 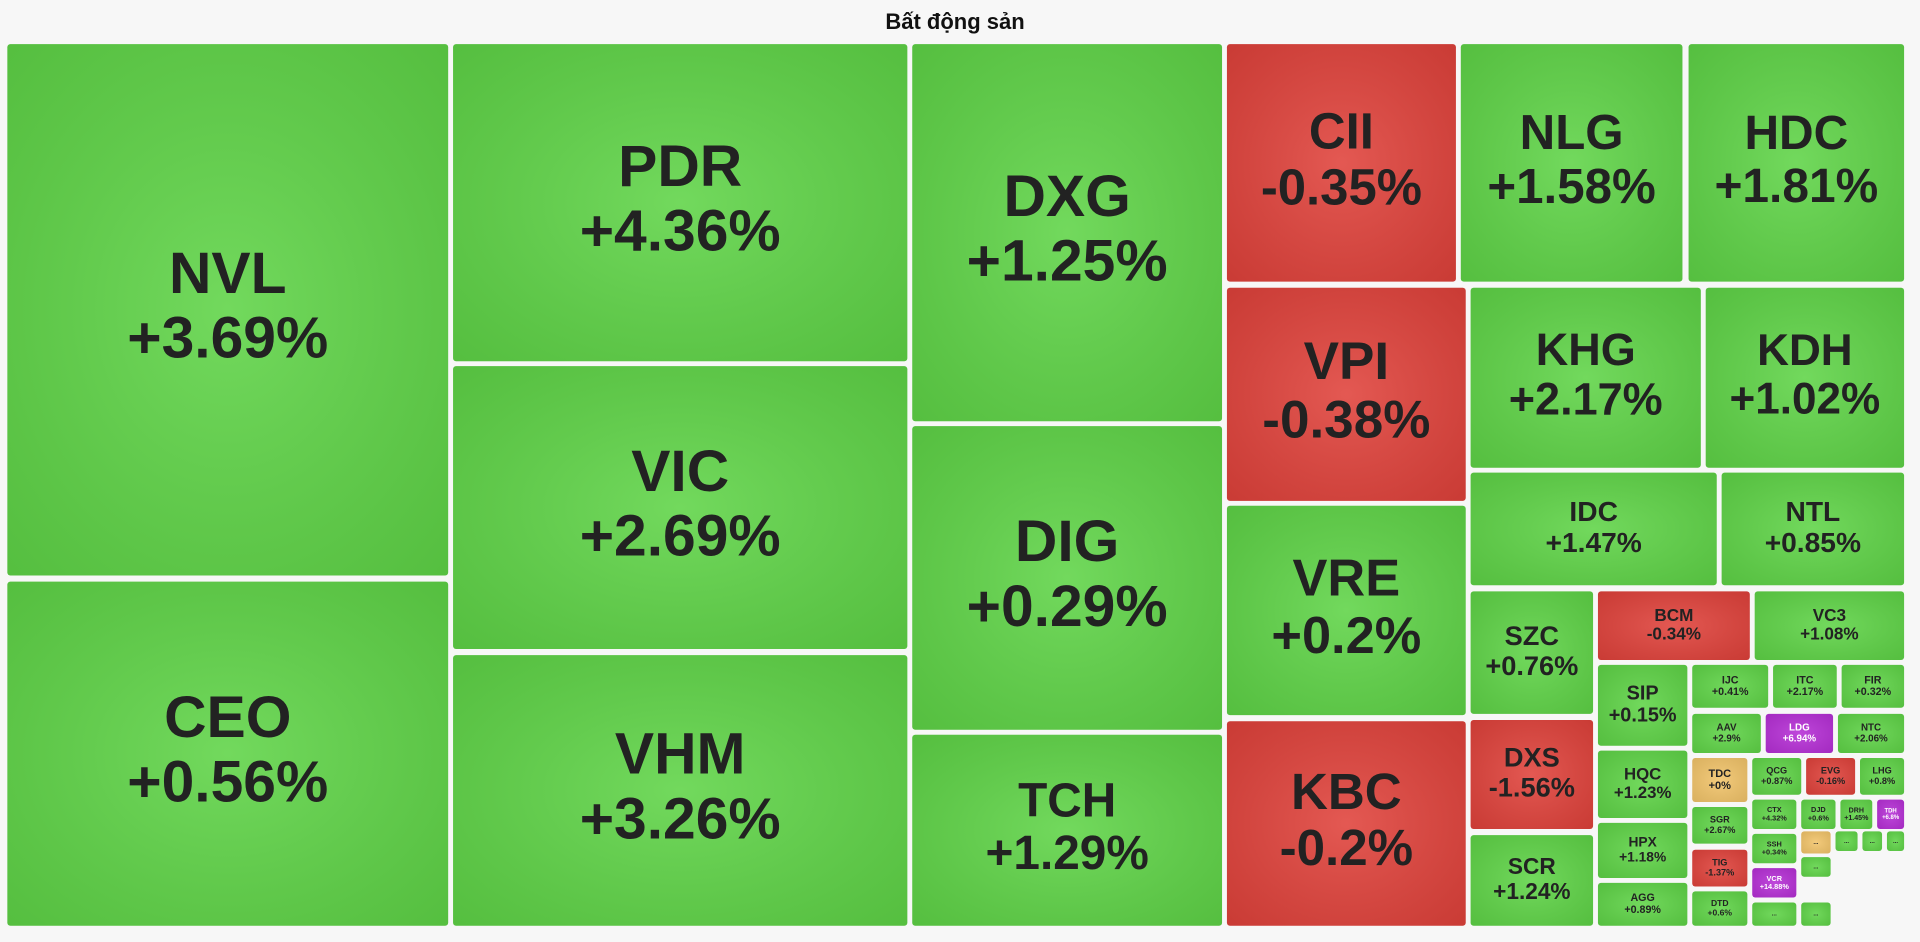 What do you see at coordinates (1720, 903) in the screenshot?
I see `ticker: DTD` at bounding box center [1720, 903].